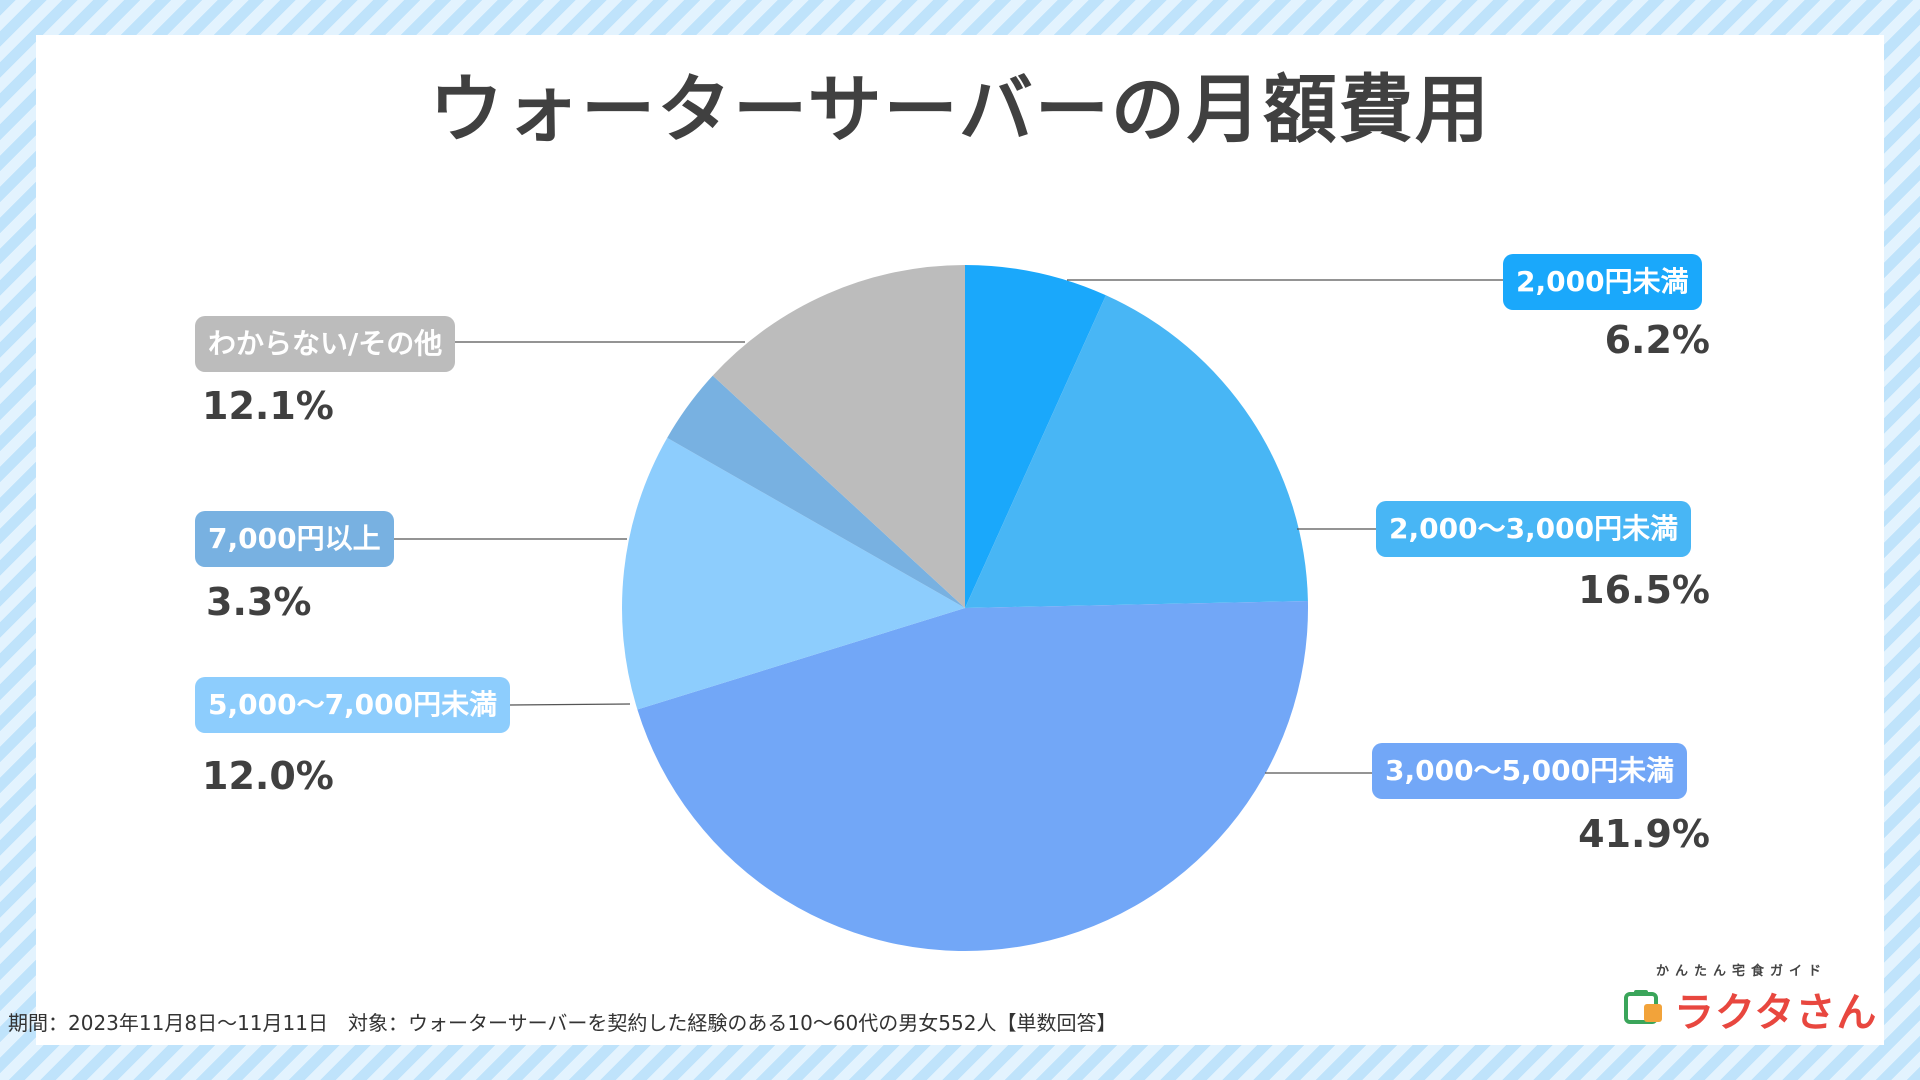  What do you see at coordinates (1534, 529) in the screenshot?
I see `slice-label-2000-3000: 2,000〜3,000円未満` at bounding box center [1534, 529].